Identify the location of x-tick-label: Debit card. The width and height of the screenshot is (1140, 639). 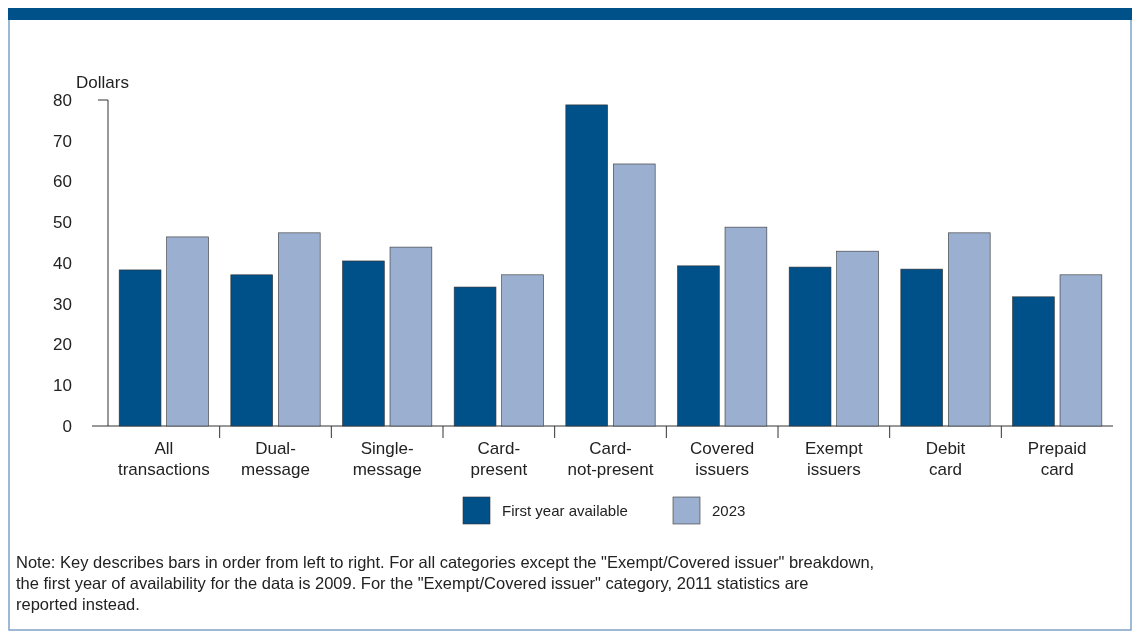
(945, 459).